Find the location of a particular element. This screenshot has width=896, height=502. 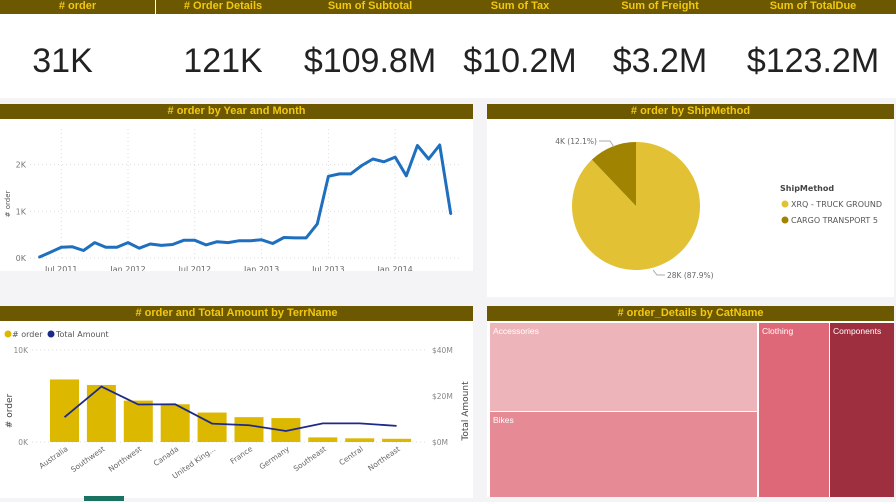

y-tick-label: 2K is located at coordinates (21, 165).